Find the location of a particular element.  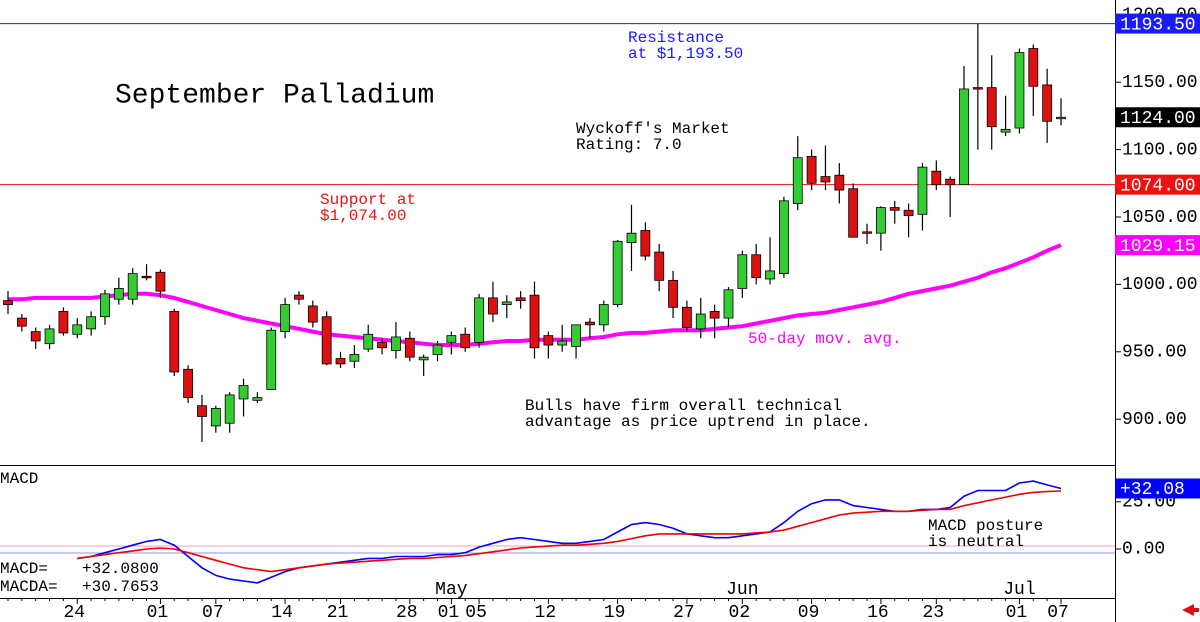

chart-title: September Palladium is located at coordinates (274, 95).